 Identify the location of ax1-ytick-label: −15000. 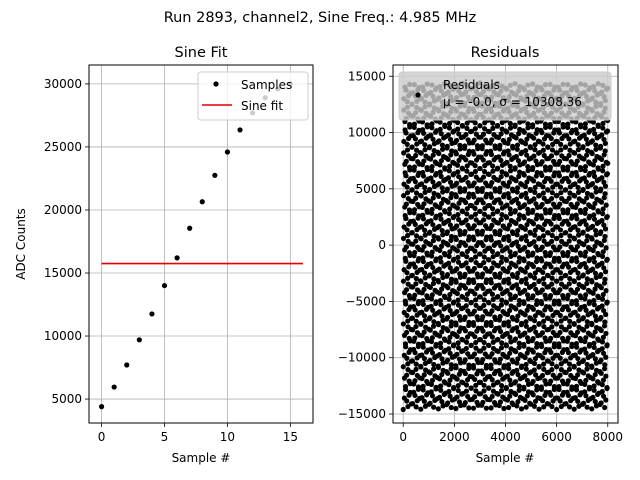
(362, 414).